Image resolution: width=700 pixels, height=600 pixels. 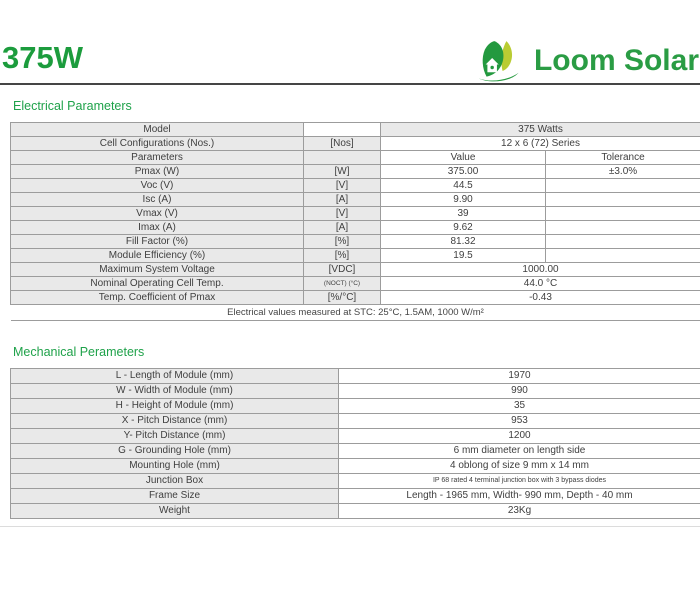 What do you see at coordinates (498, 61) in the screenshot?
I see `loom-solar-leaf-icon` at bounding box center [498, 61].